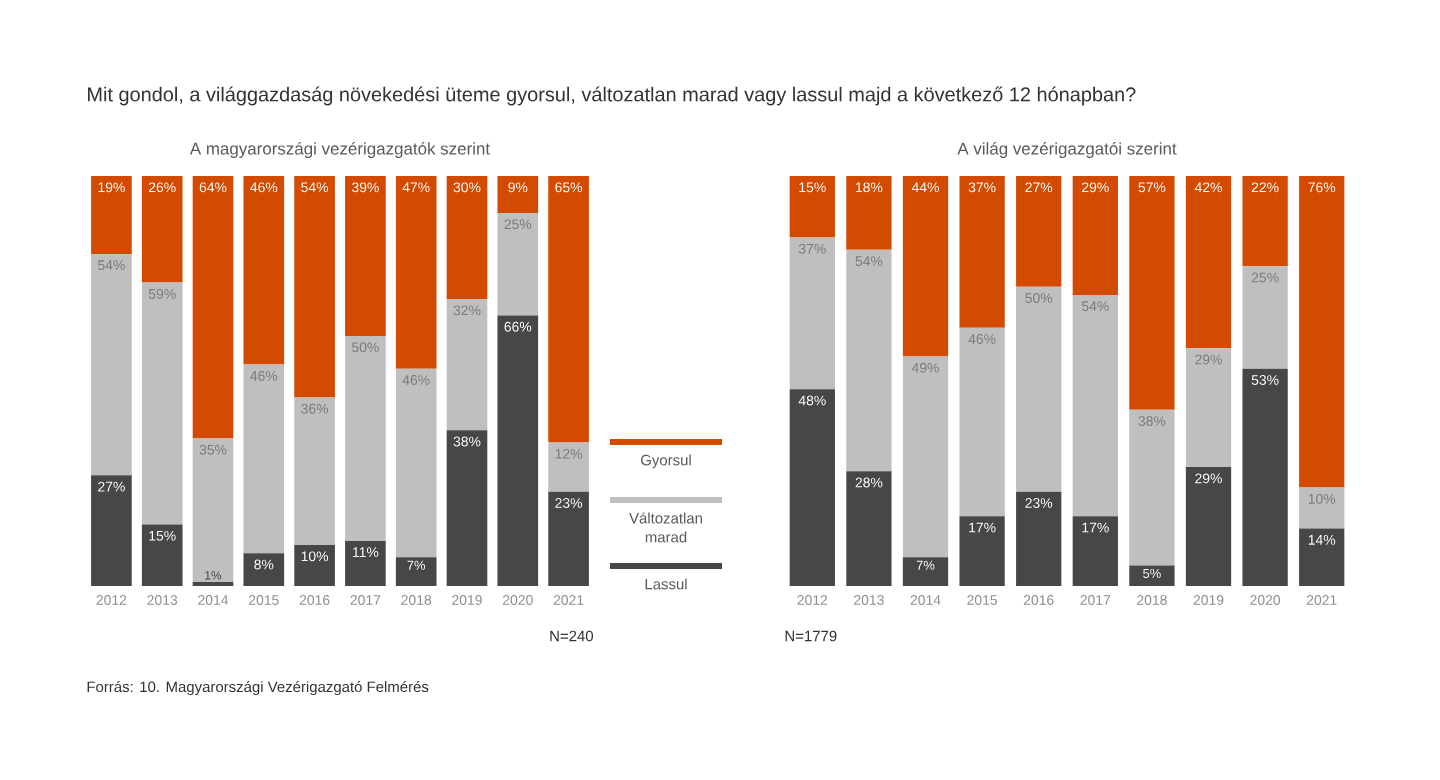 This screenshot has width=1440, height=780. Describe the element at coordinates (612, 96) in the screenshot. I see `chart-title: Mit gondol, a világgazdaság növekedési üteme gyorsul, változatlan marad vagy lassul majd a következő 12 hónapban?` at that location.